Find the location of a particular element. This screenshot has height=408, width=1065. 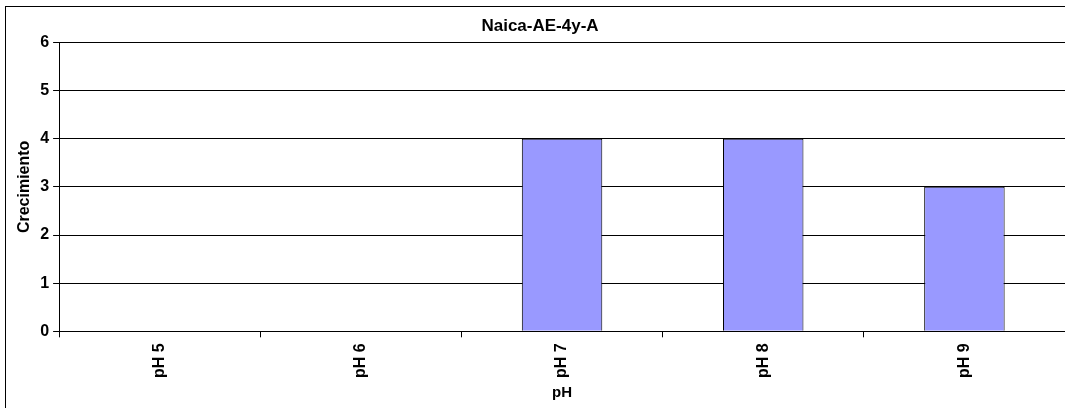

y-tick-label: 5 is located at coordinates (45, 89).